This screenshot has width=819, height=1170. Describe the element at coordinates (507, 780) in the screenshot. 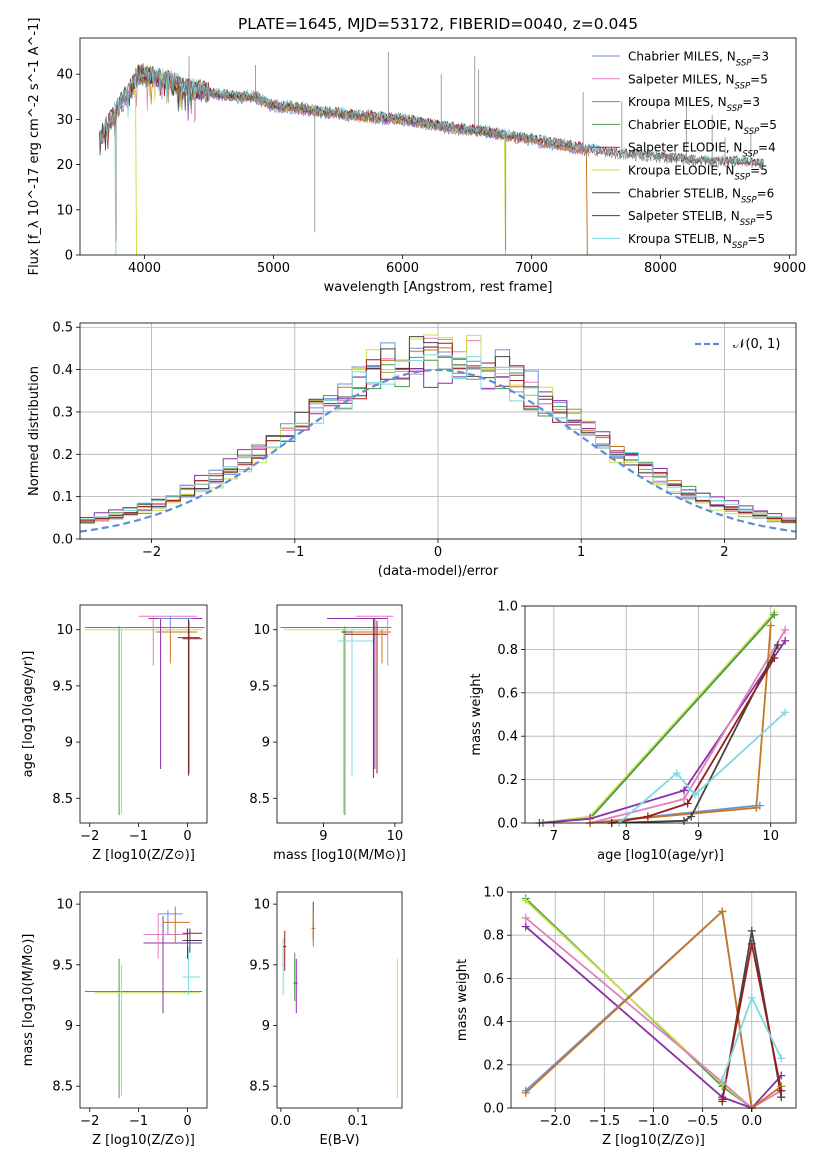

I see `y-tick-label: 0.2` at that location.